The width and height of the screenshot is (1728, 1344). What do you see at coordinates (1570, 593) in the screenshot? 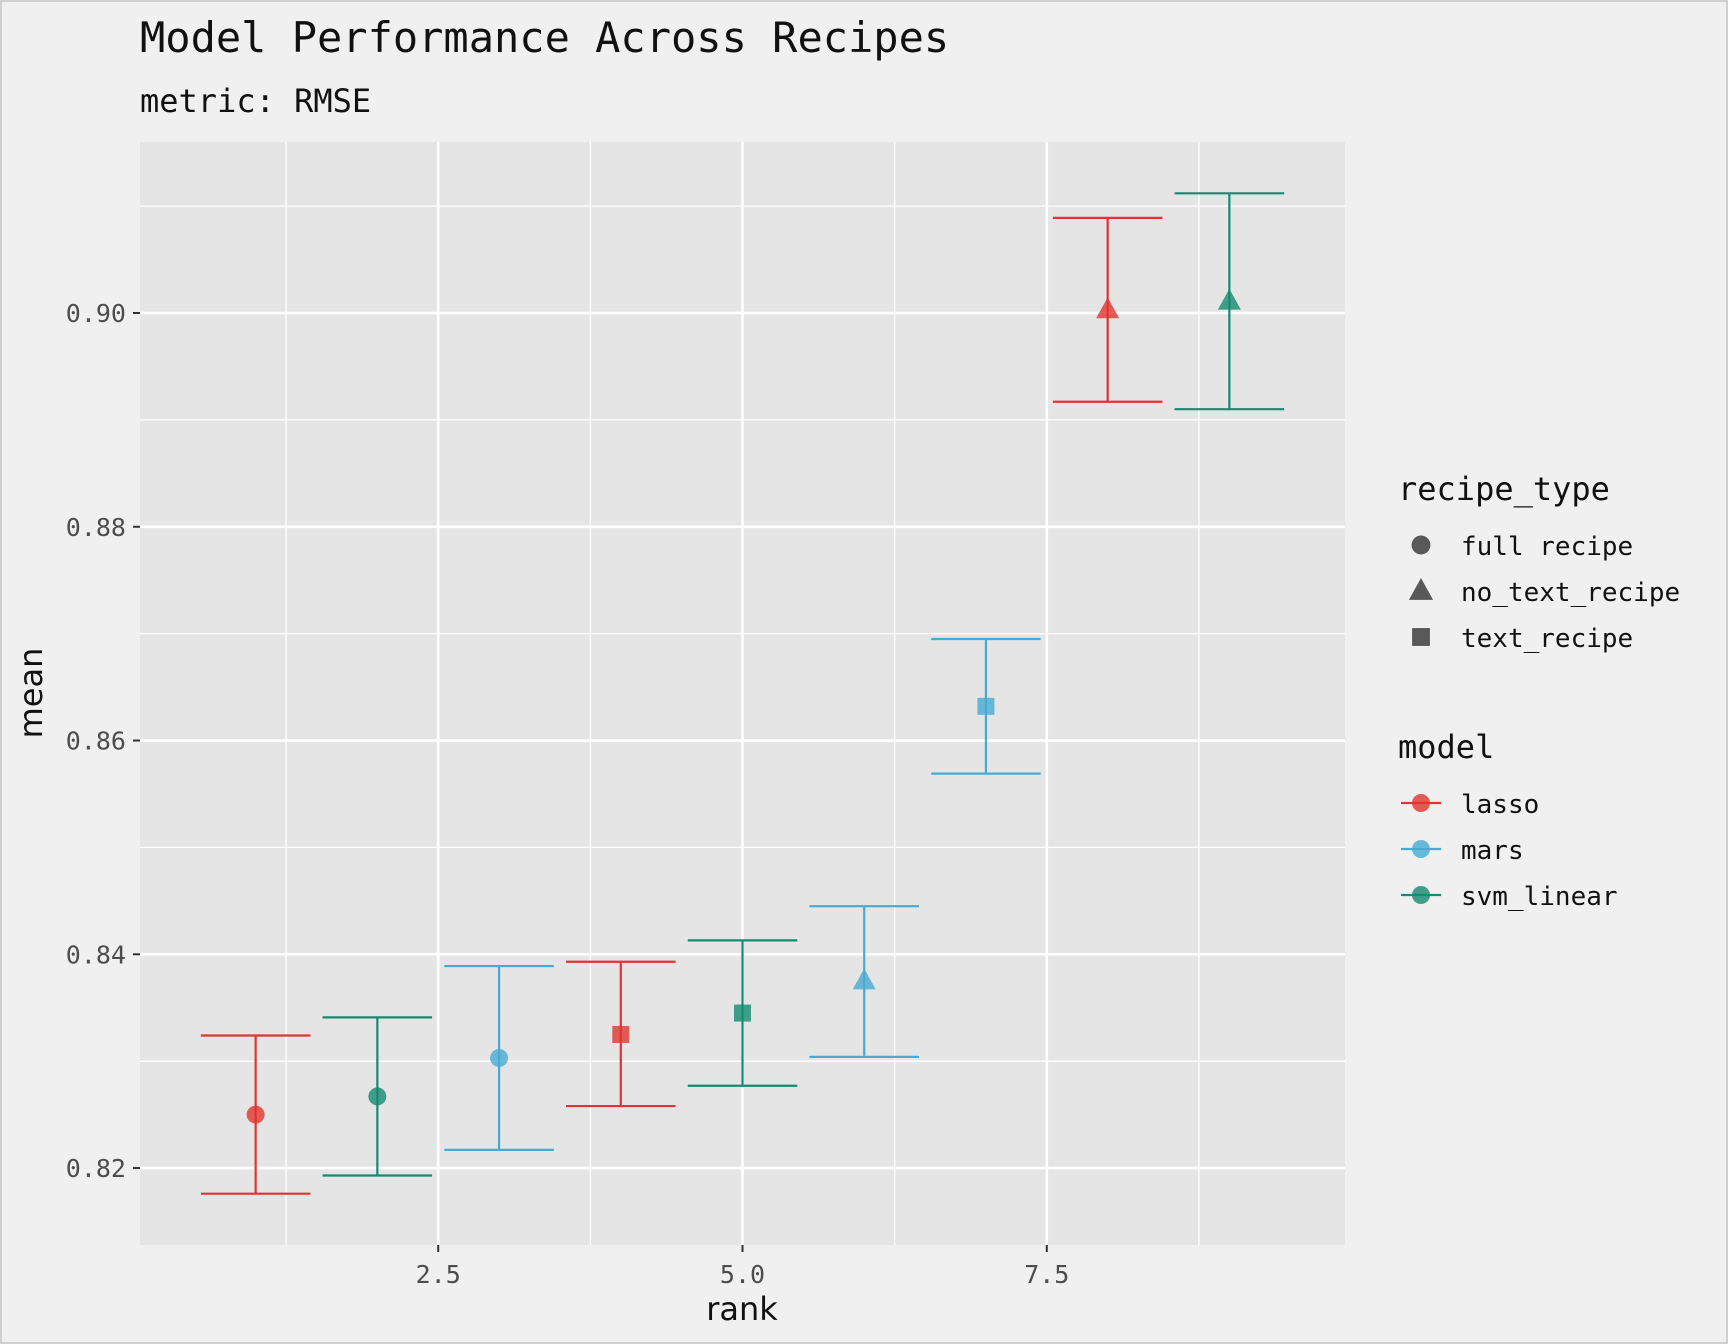
I see `legend-label: no_text_recipe` at bounding box center [1570, 593].